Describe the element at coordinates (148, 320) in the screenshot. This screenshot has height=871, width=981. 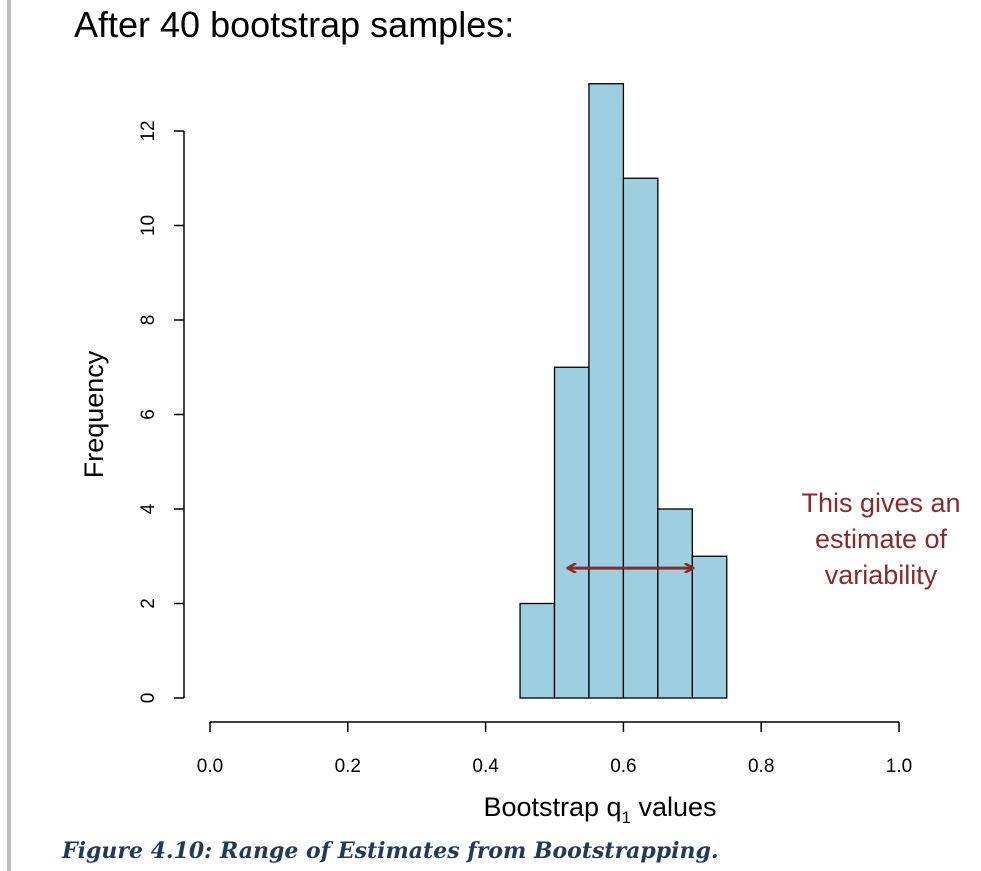
I see `y-tick-label-8: 8` at that location.